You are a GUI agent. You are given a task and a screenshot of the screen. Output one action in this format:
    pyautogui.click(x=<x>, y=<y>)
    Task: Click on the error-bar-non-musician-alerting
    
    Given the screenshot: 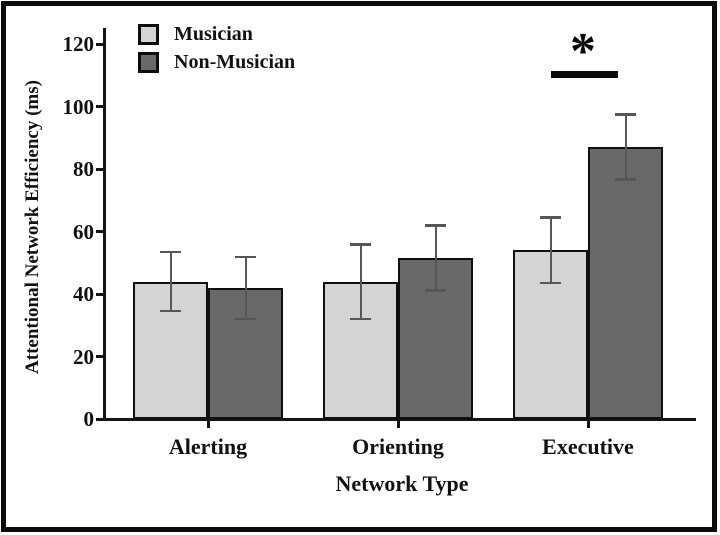 What is the action you would take?
    pyautogui.click(x=245, y=287)
    